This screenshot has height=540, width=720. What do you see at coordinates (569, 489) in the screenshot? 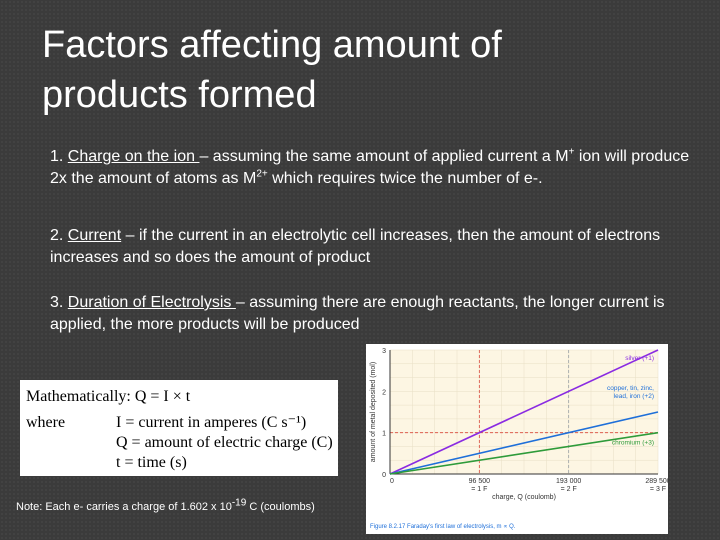
I see `x-tick-sublabel: = 2 F` at bounding box center [569, 489].